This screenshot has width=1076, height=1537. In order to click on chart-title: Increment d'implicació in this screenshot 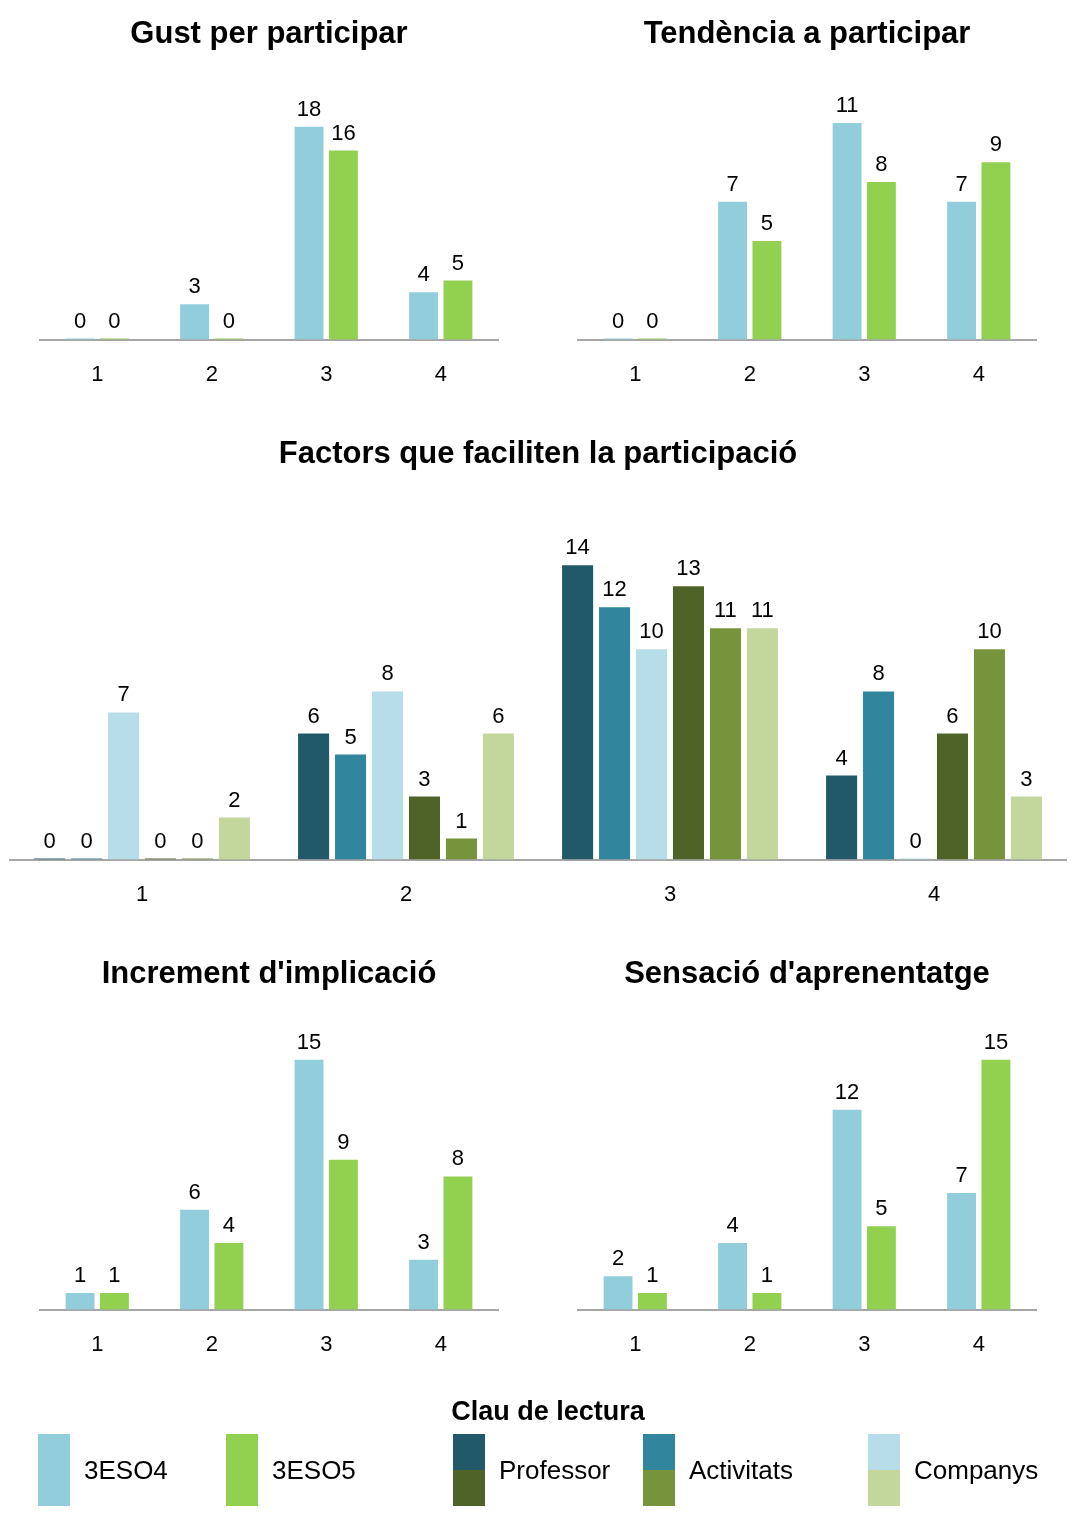, I will do `click(269, 973)`.